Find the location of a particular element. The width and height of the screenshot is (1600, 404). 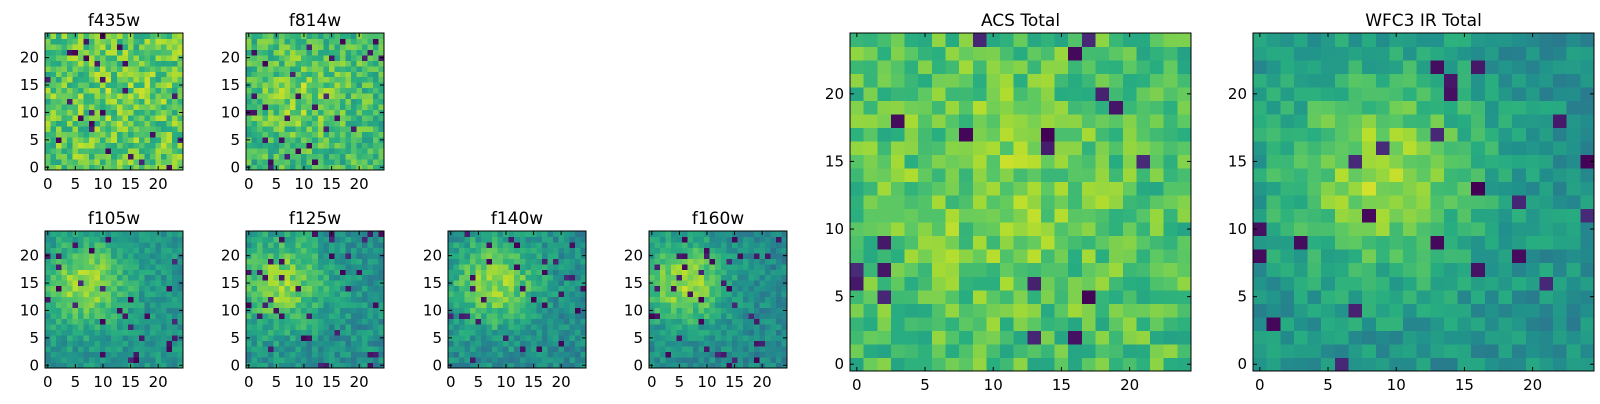

x-tick-label: 20 is located at coordinates (359, 382).